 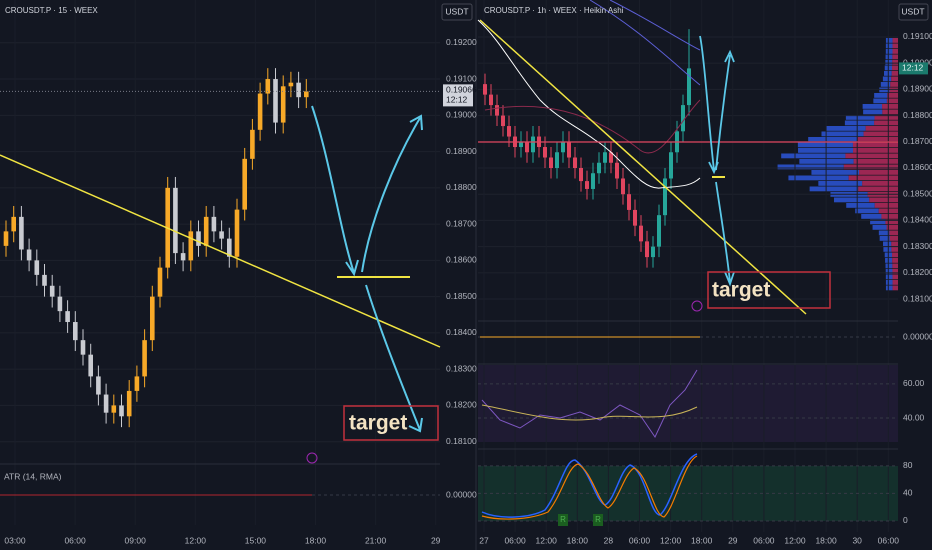 I want to click on x-tick-label: 15:00, so click(x=256, y=540).